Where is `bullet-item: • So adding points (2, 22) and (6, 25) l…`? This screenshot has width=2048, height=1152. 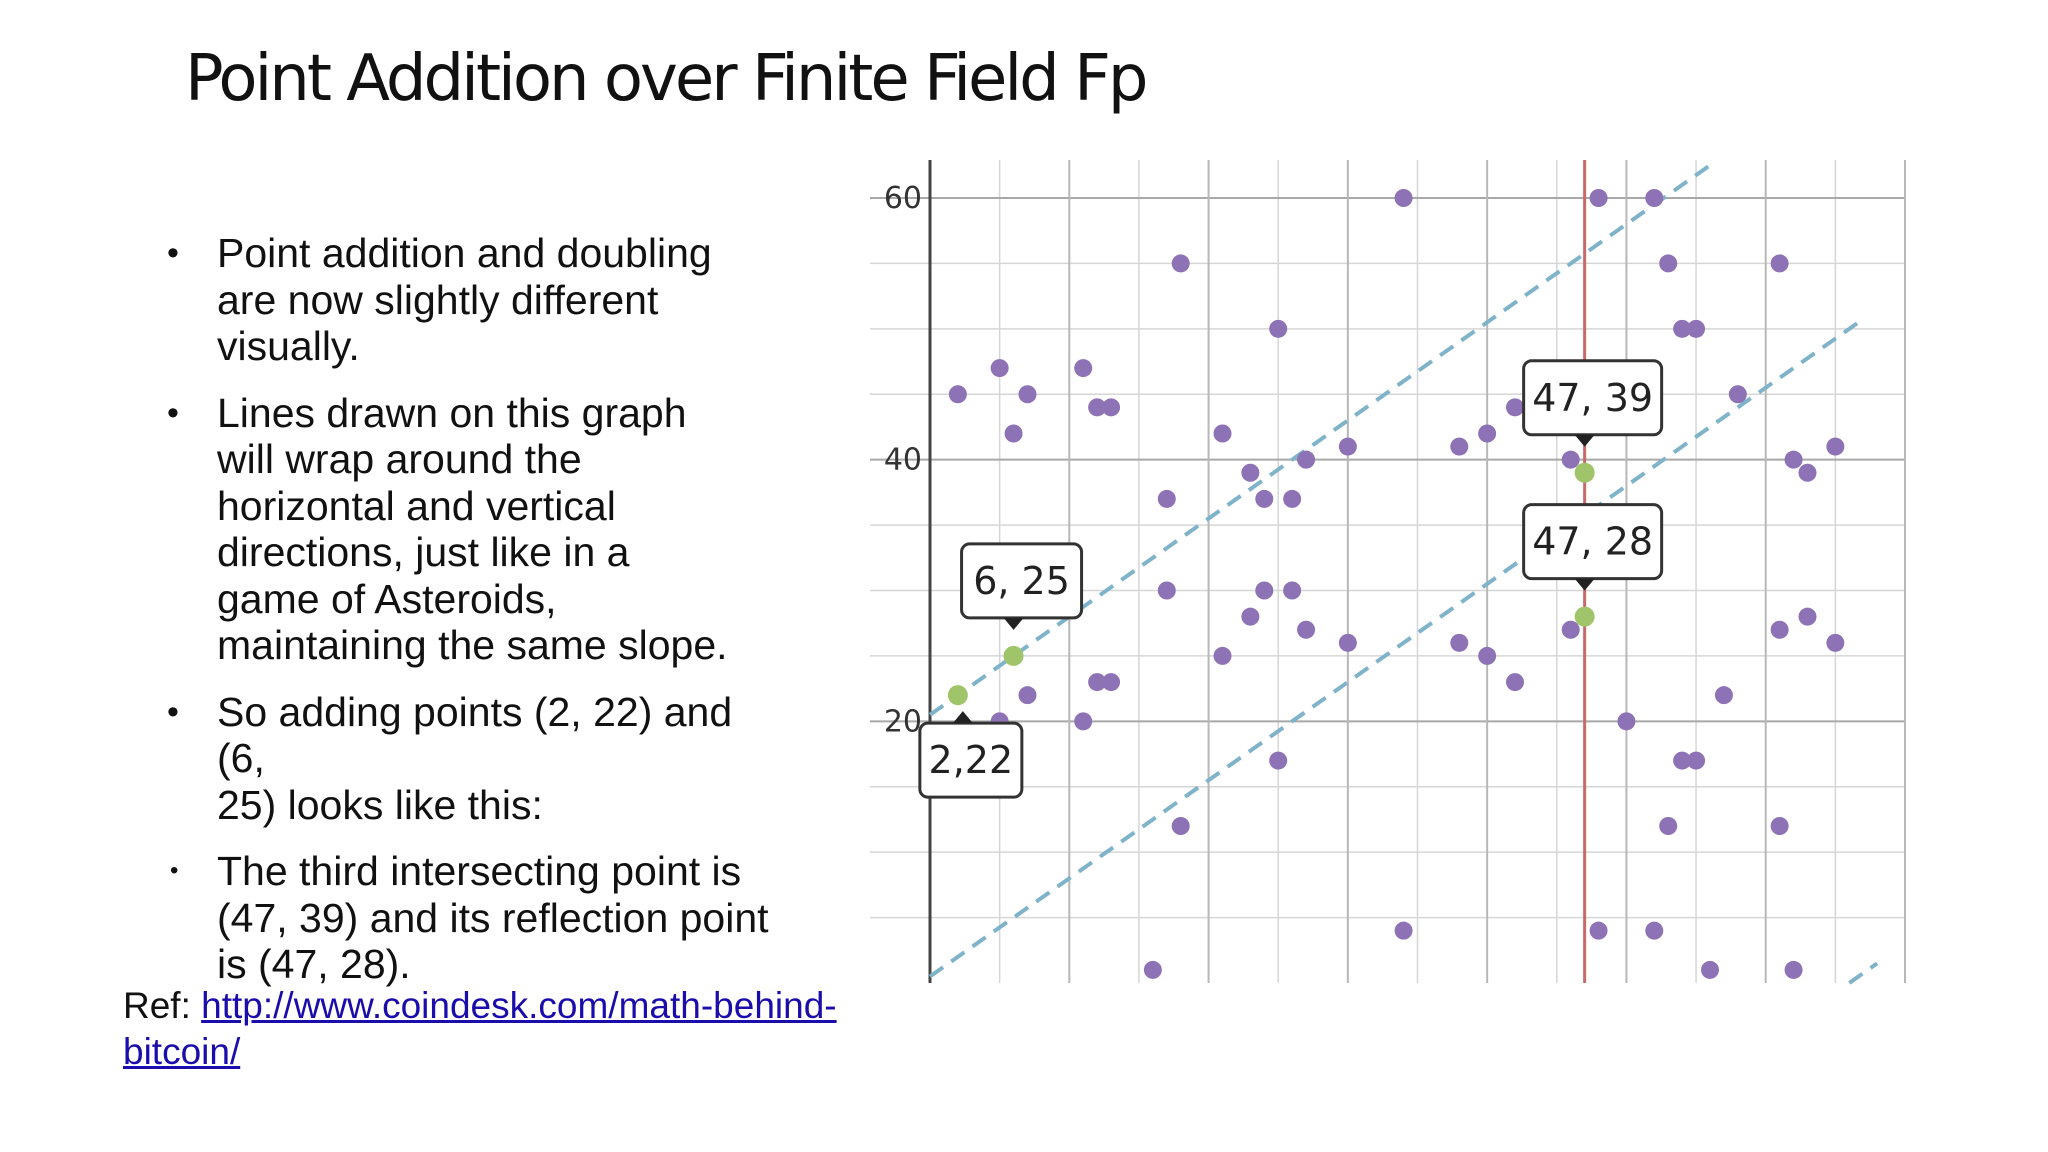 bullet-item: • So adding points (2, 22) and (6, 25) l… is located at coordinates (482, 759).